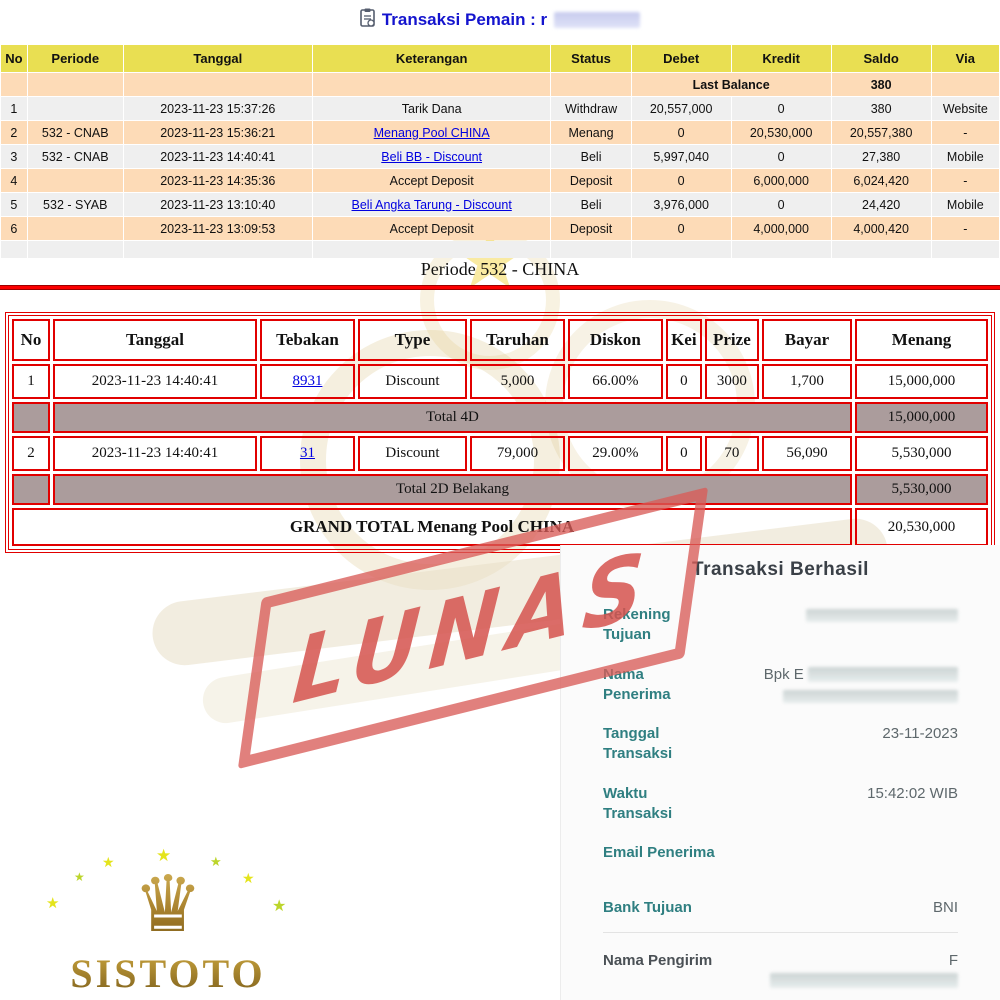  I want to click on player-name-redacted, so click(597, 20).